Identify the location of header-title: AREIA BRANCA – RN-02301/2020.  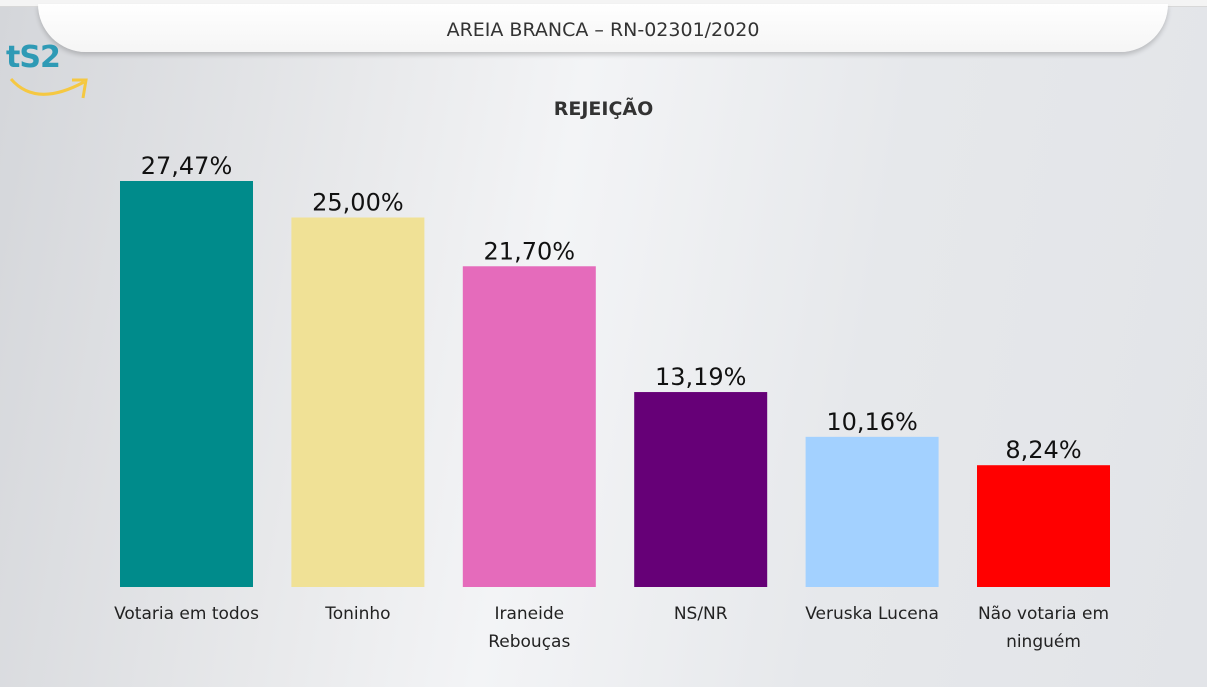
(603, 30).